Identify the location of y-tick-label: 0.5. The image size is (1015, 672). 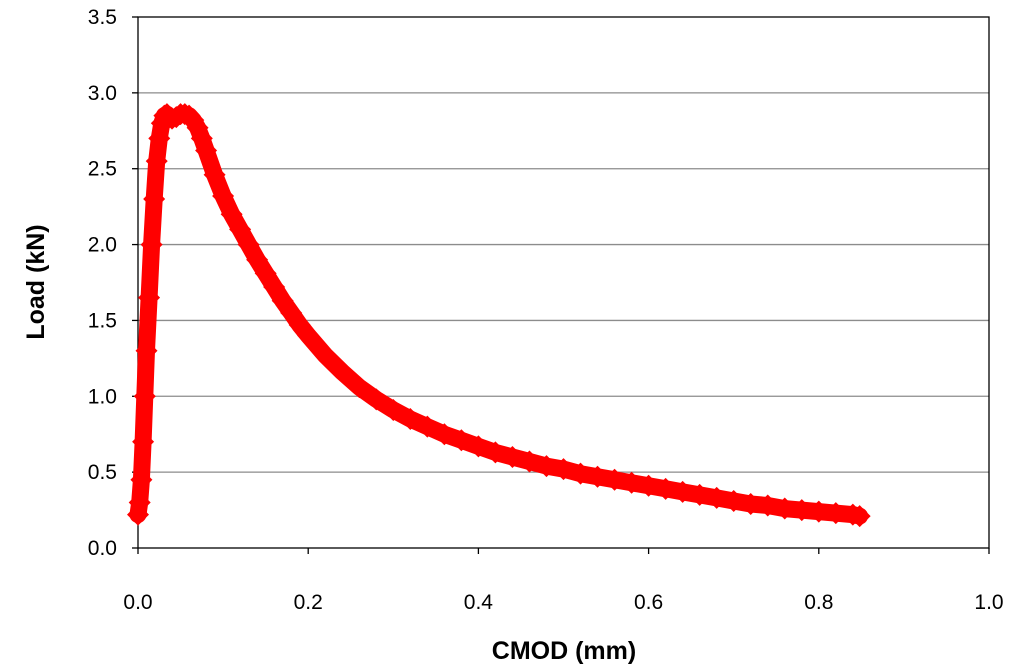
(102, 472).